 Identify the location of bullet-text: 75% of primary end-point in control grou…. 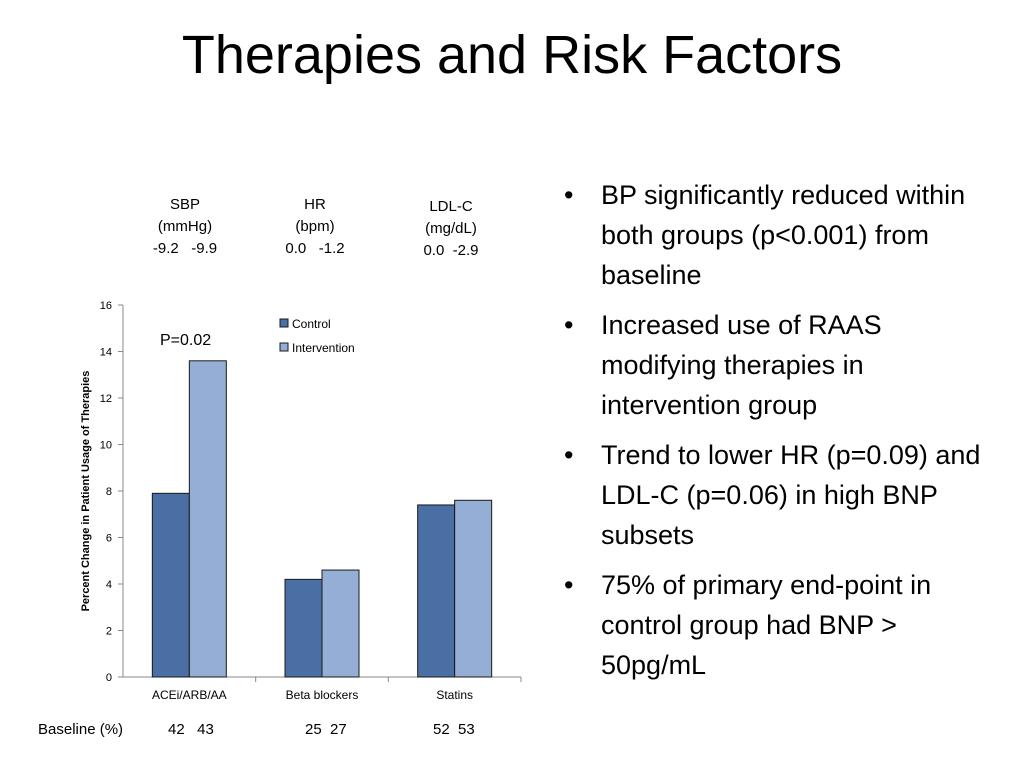
(766, 625).